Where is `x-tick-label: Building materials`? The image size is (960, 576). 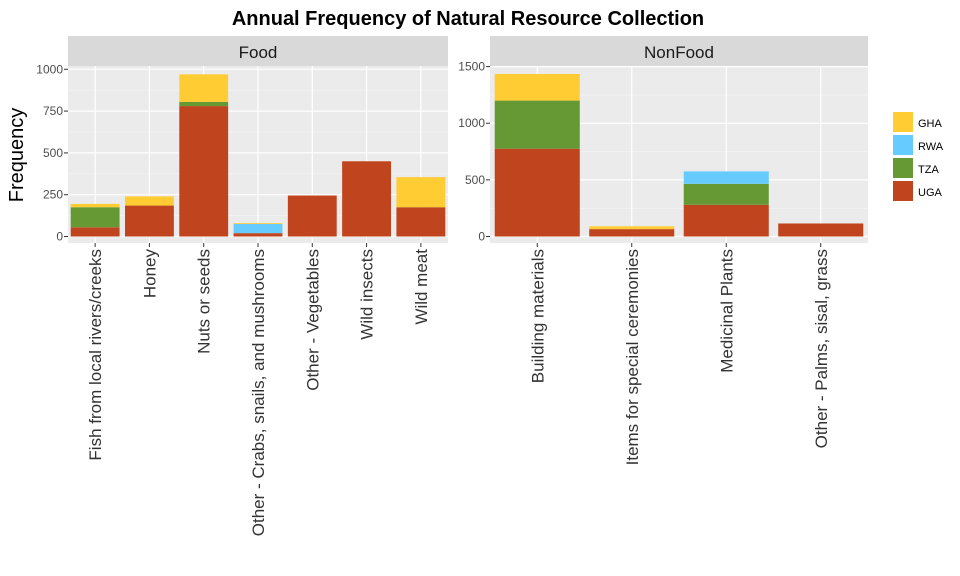
x-tick-label: Building materials is located at coordinates (537, 316).